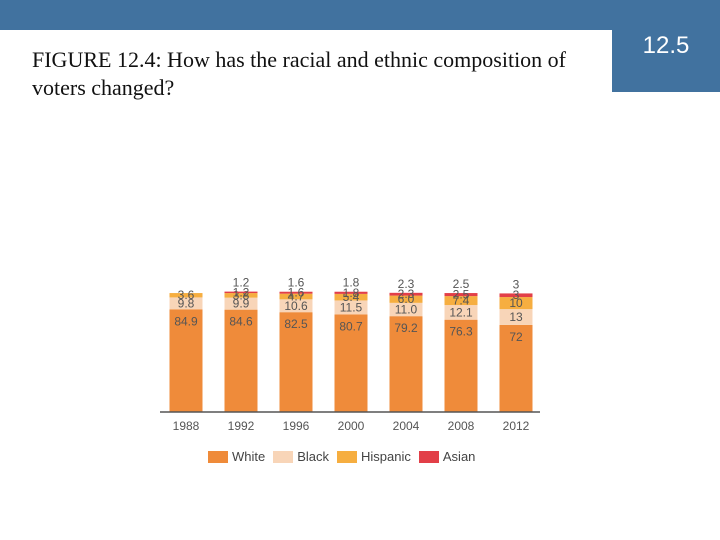 This screenshot has height=540, width=720. I want to click on bar-black-2004, so click(406, 309).